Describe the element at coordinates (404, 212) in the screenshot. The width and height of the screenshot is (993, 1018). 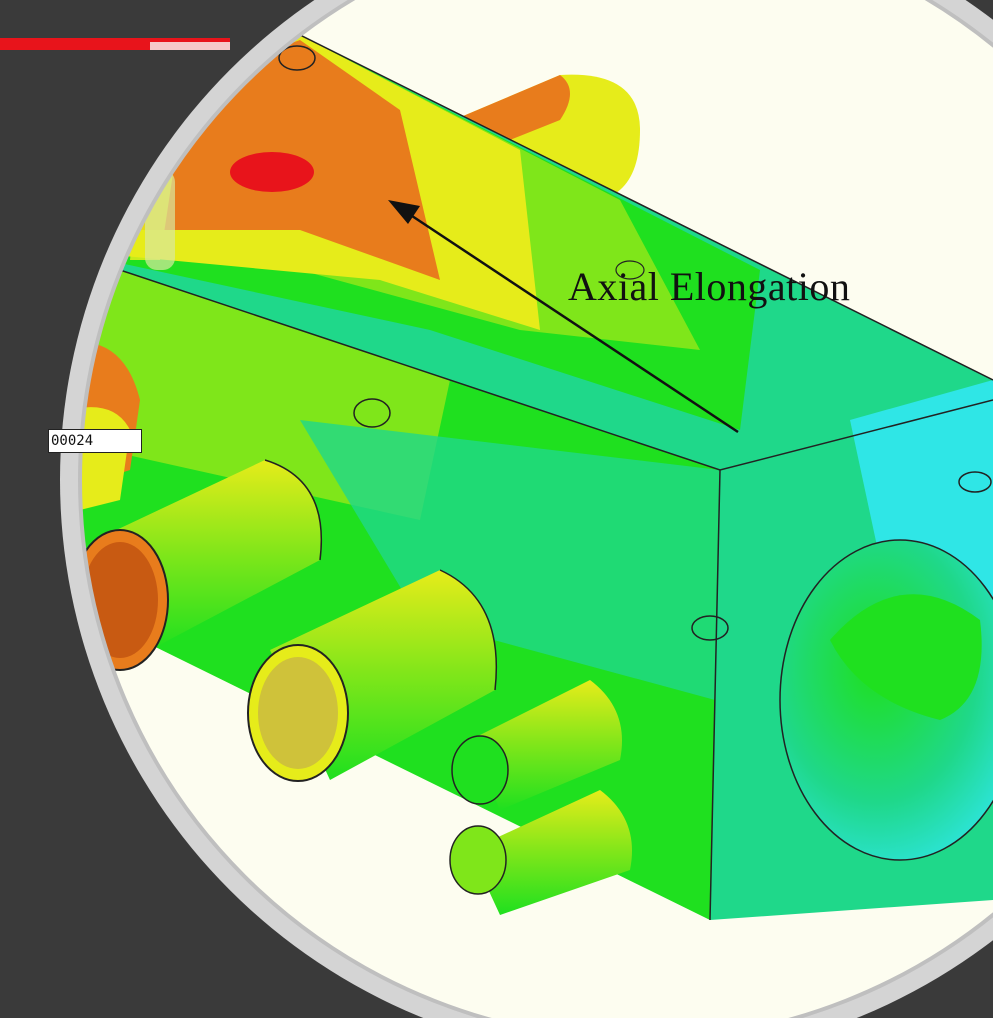
I see `arrow-upleft-icon` at that location.